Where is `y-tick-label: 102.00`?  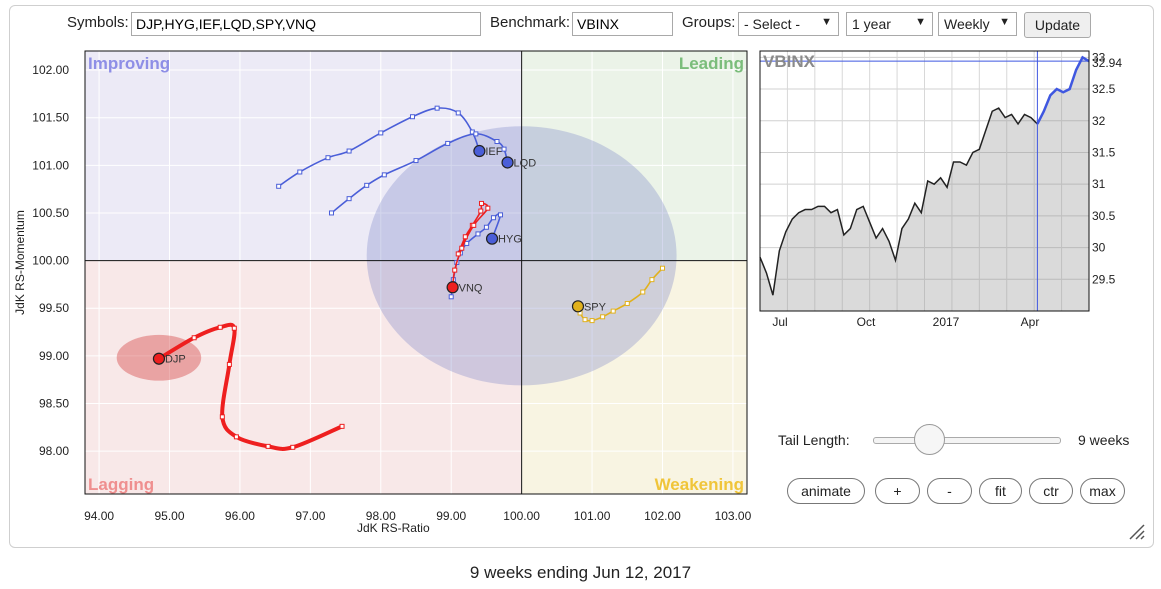 y-tick-label: 102.00 is located at coordinates (50, 70).